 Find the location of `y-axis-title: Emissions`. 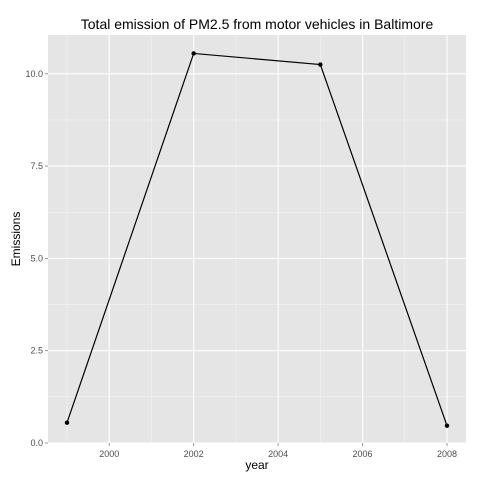

y-axis-title: Emissions is located at coordinates (16, 239).